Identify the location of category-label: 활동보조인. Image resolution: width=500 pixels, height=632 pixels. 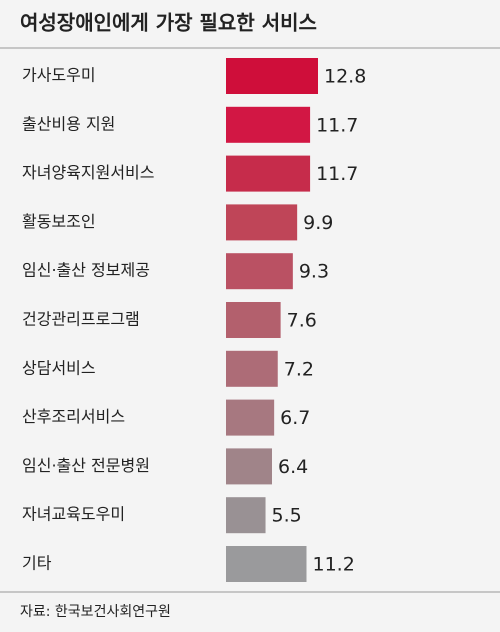
(59, 221).